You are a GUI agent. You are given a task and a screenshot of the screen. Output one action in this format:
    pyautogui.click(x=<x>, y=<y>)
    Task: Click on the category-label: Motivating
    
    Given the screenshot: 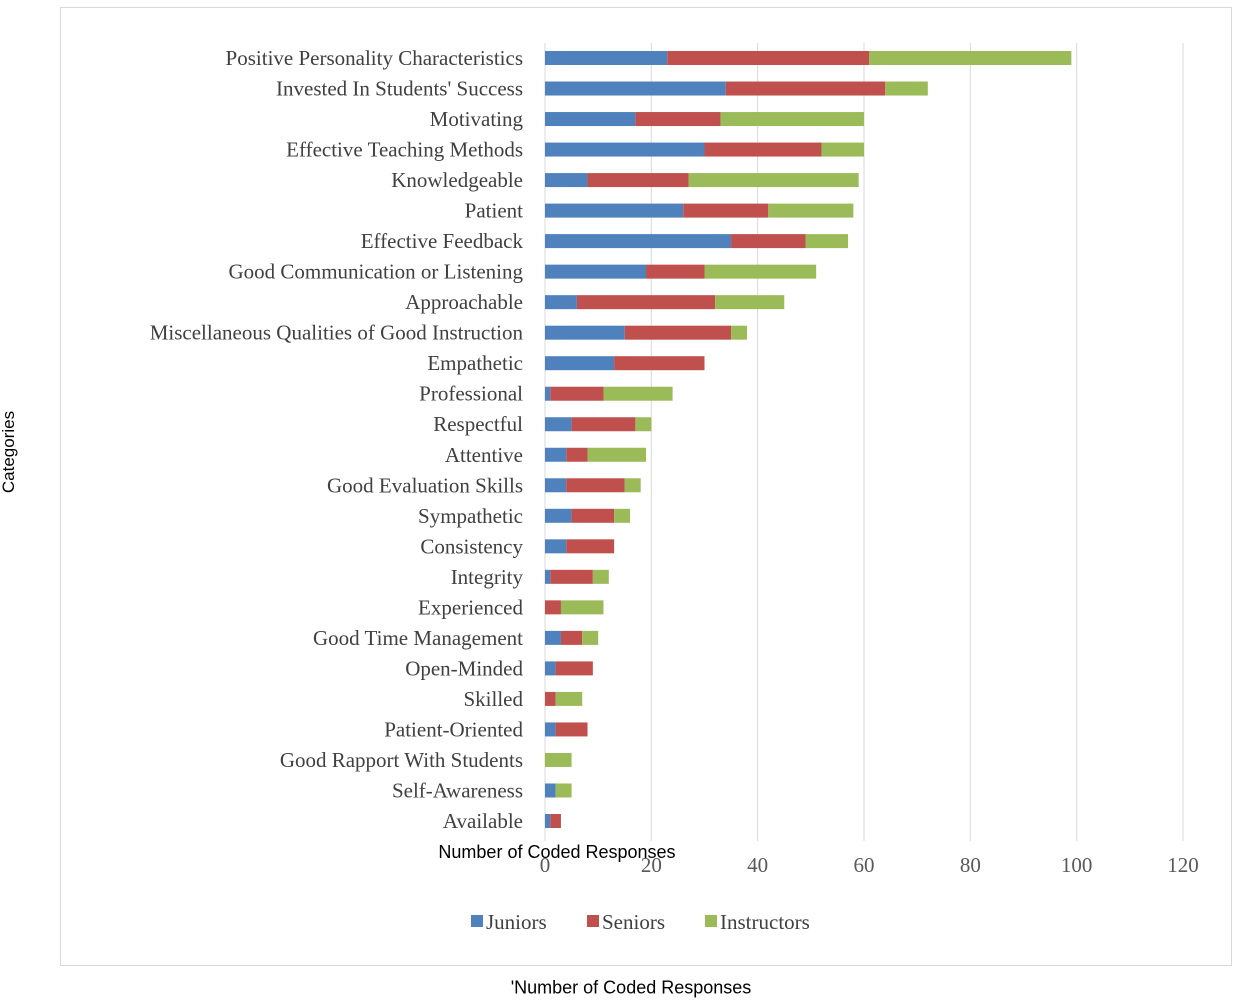 What is the action you would take?
    pyautogui.click(x=477, y=119)
    